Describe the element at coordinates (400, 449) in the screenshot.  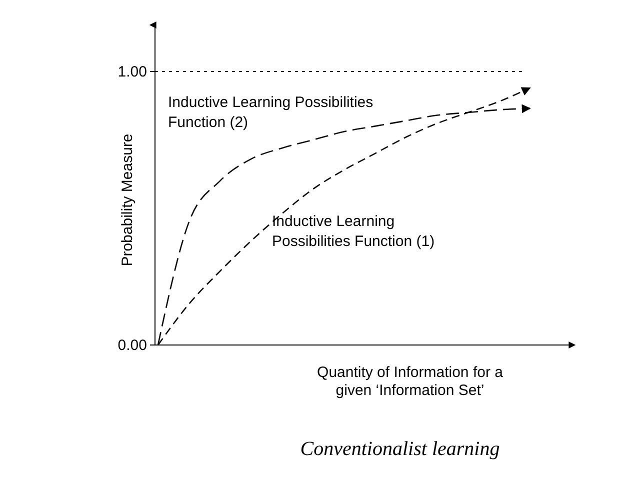
I see `text: Conventionalist learning` at that location.